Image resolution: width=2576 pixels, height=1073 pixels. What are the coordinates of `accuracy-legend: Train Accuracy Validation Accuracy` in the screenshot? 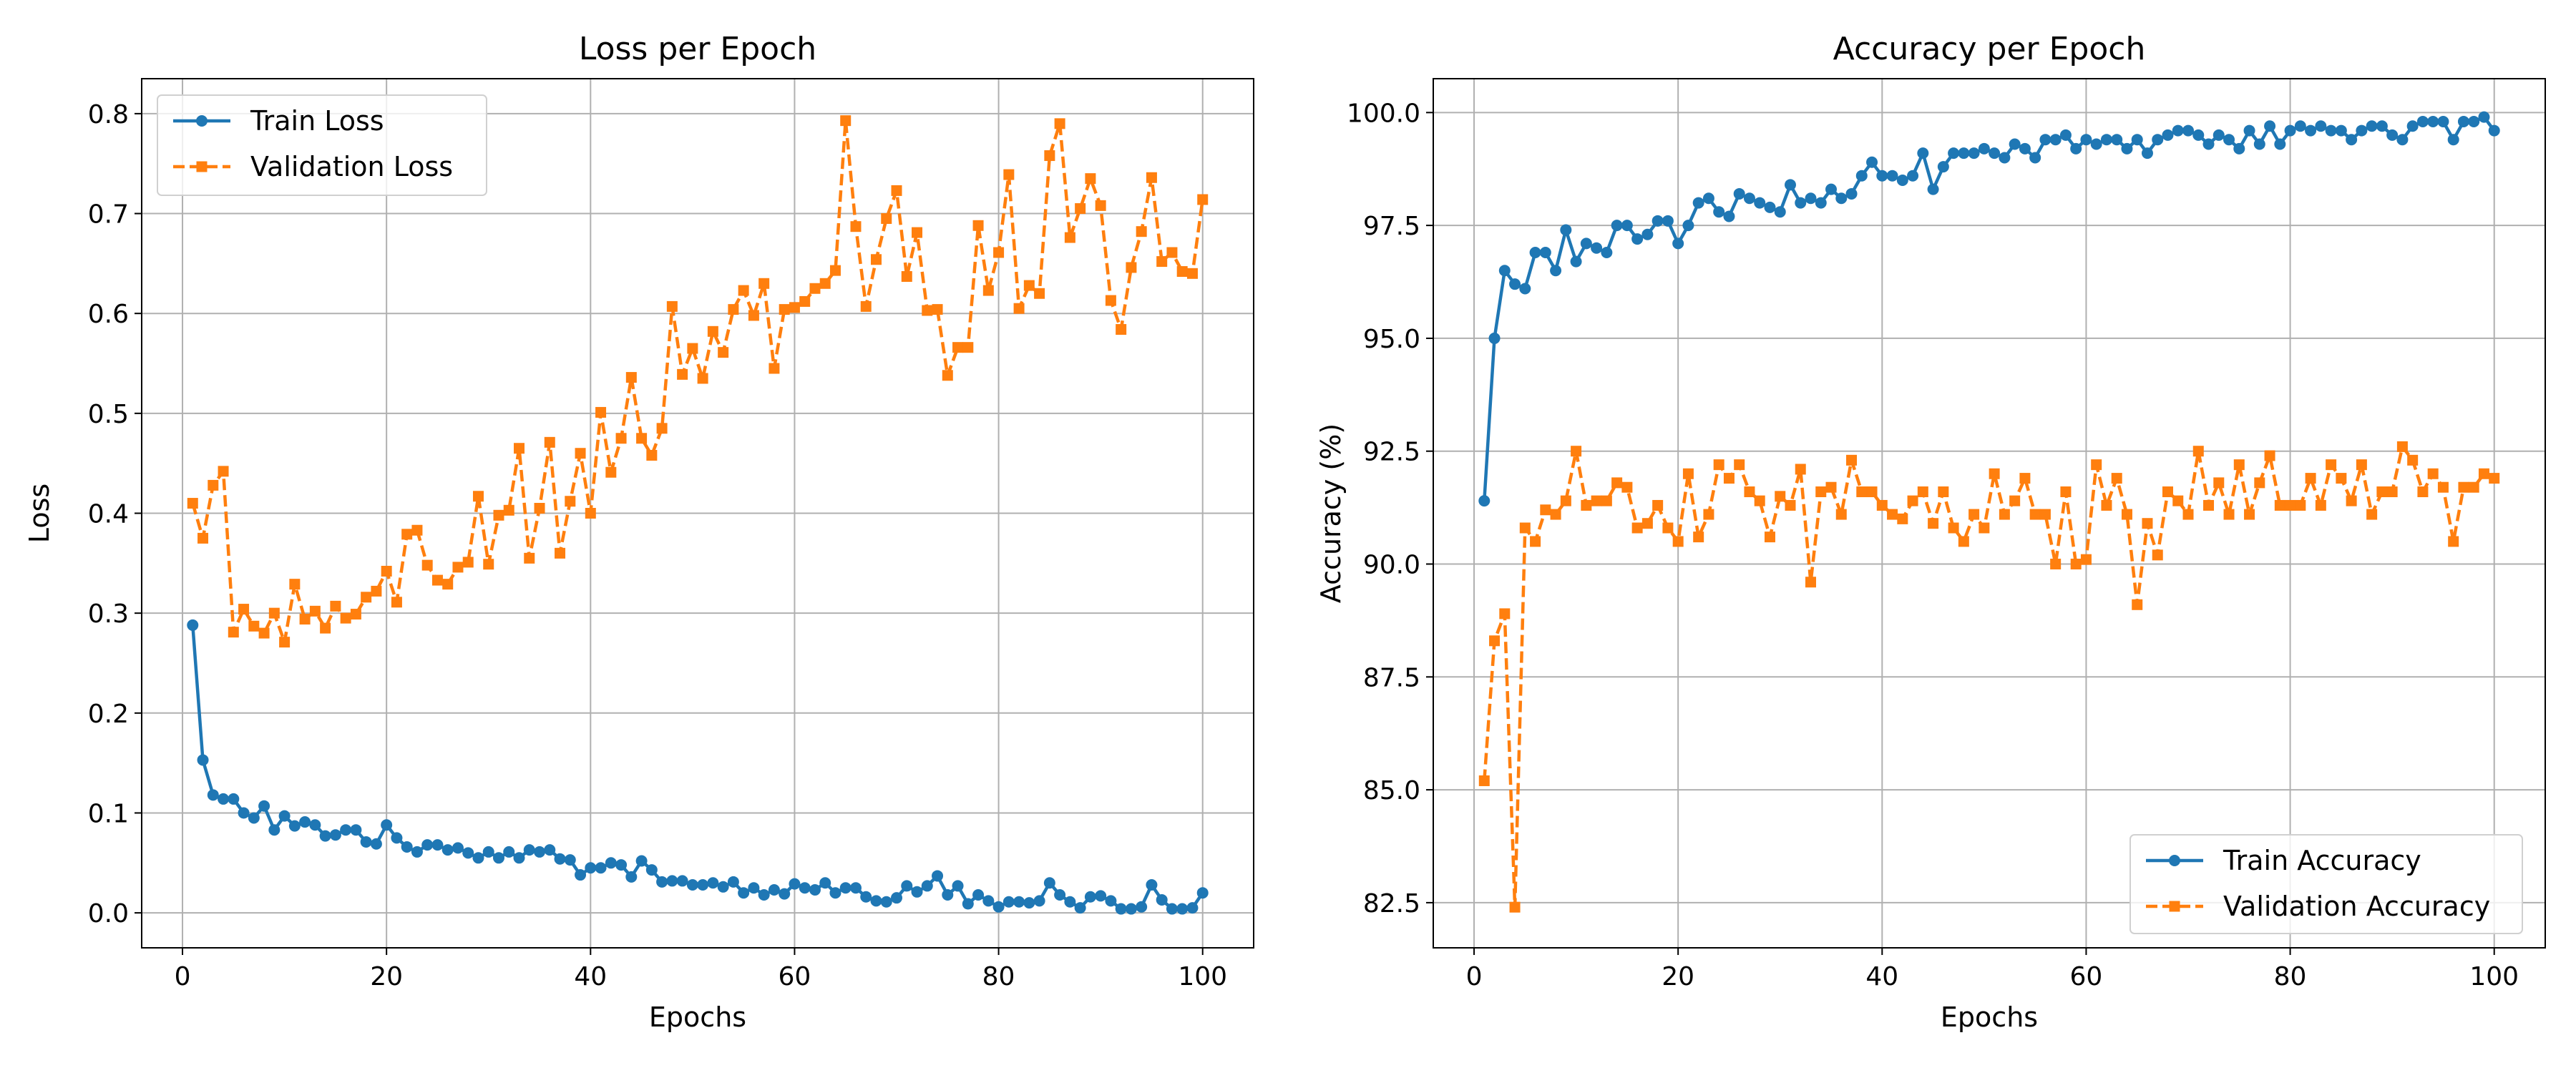 It's located at (2326, 884).